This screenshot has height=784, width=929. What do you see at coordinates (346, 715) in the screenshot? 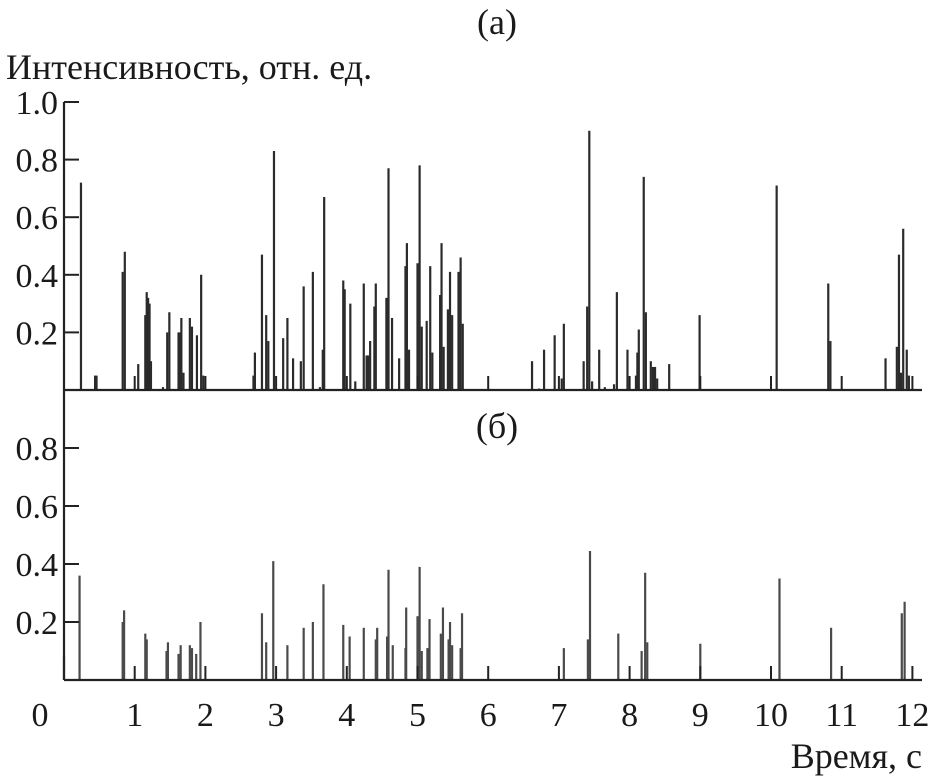
I see `x-tick-label: 4` at bounding box center [346, 715].